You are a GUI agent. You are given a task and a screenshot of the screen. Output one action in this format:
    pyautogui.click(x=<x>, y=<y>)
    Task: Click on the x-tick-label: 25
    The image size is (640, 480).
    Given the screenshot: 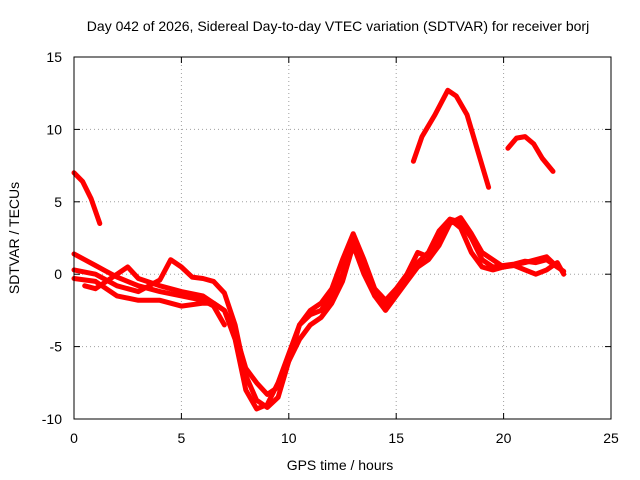 What is the action you would take?
    pyautogui.click(x=611, y=438)
    